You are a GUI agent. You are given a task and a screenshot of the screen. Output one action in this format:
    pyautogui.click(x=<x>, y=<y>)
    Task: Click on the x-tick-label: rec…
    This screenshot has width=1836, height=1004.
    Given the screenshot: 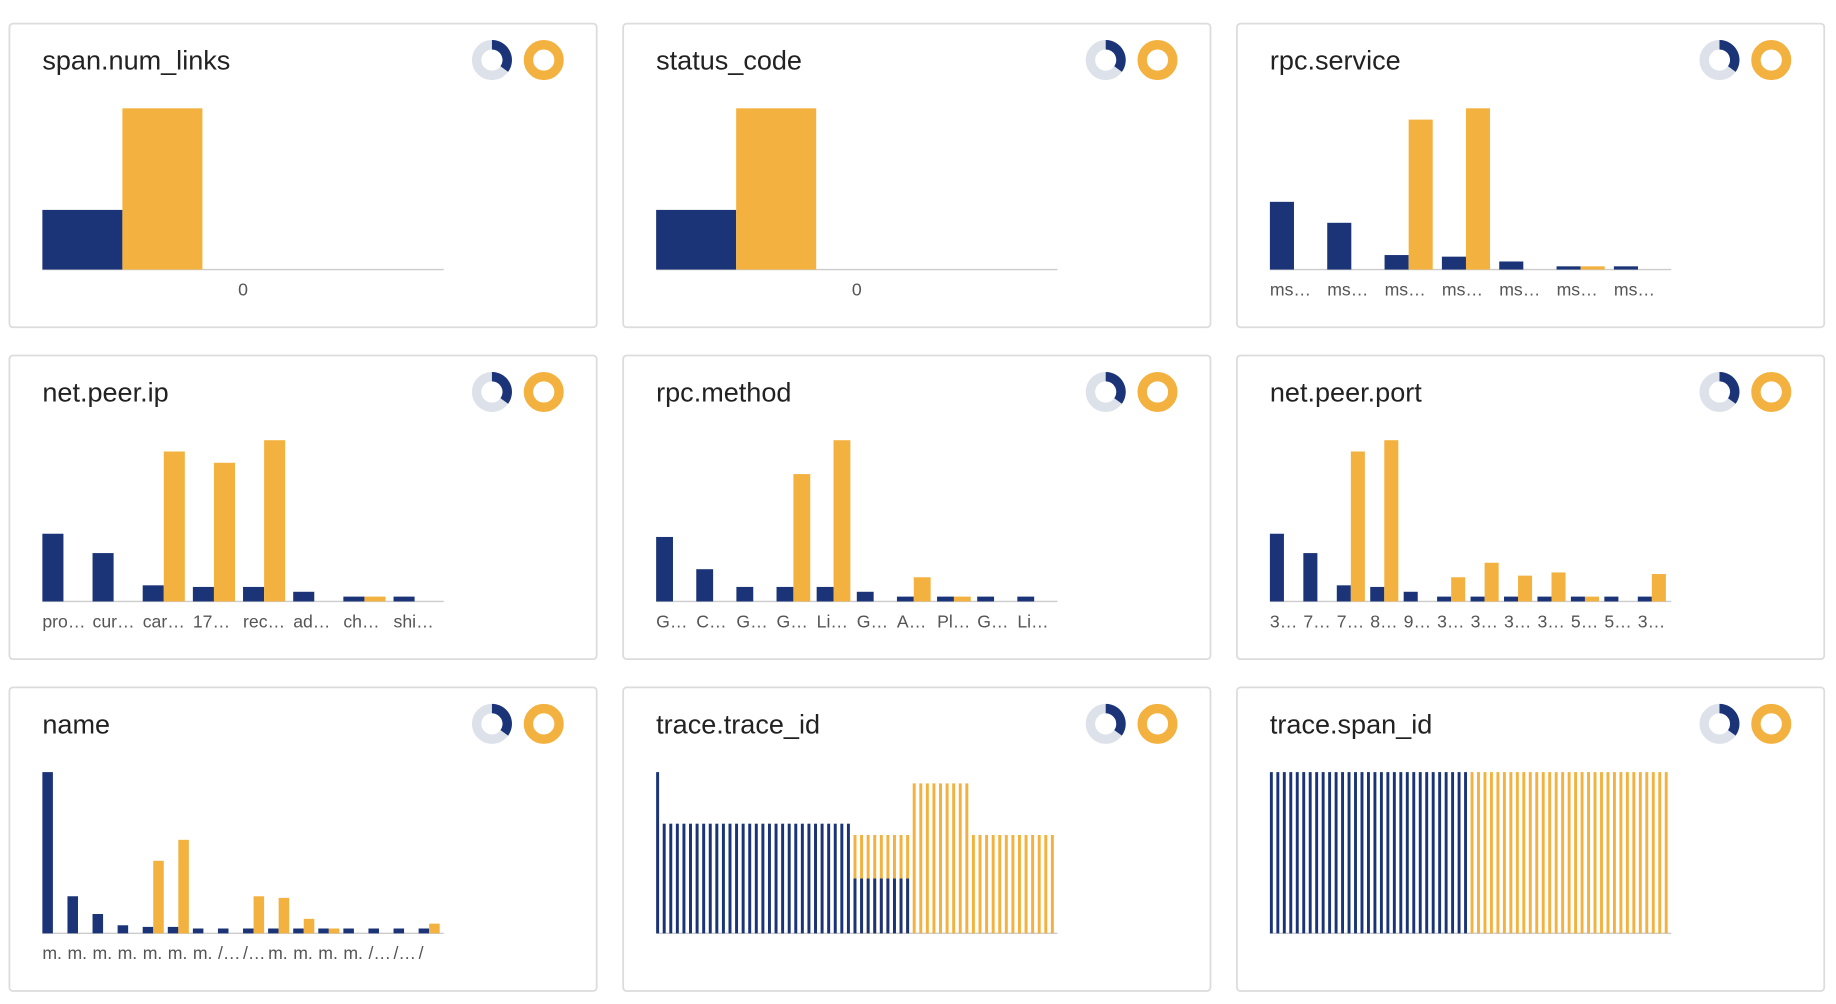 What is the action you would take?
    pyautogui.click(x=264, y=621)
    